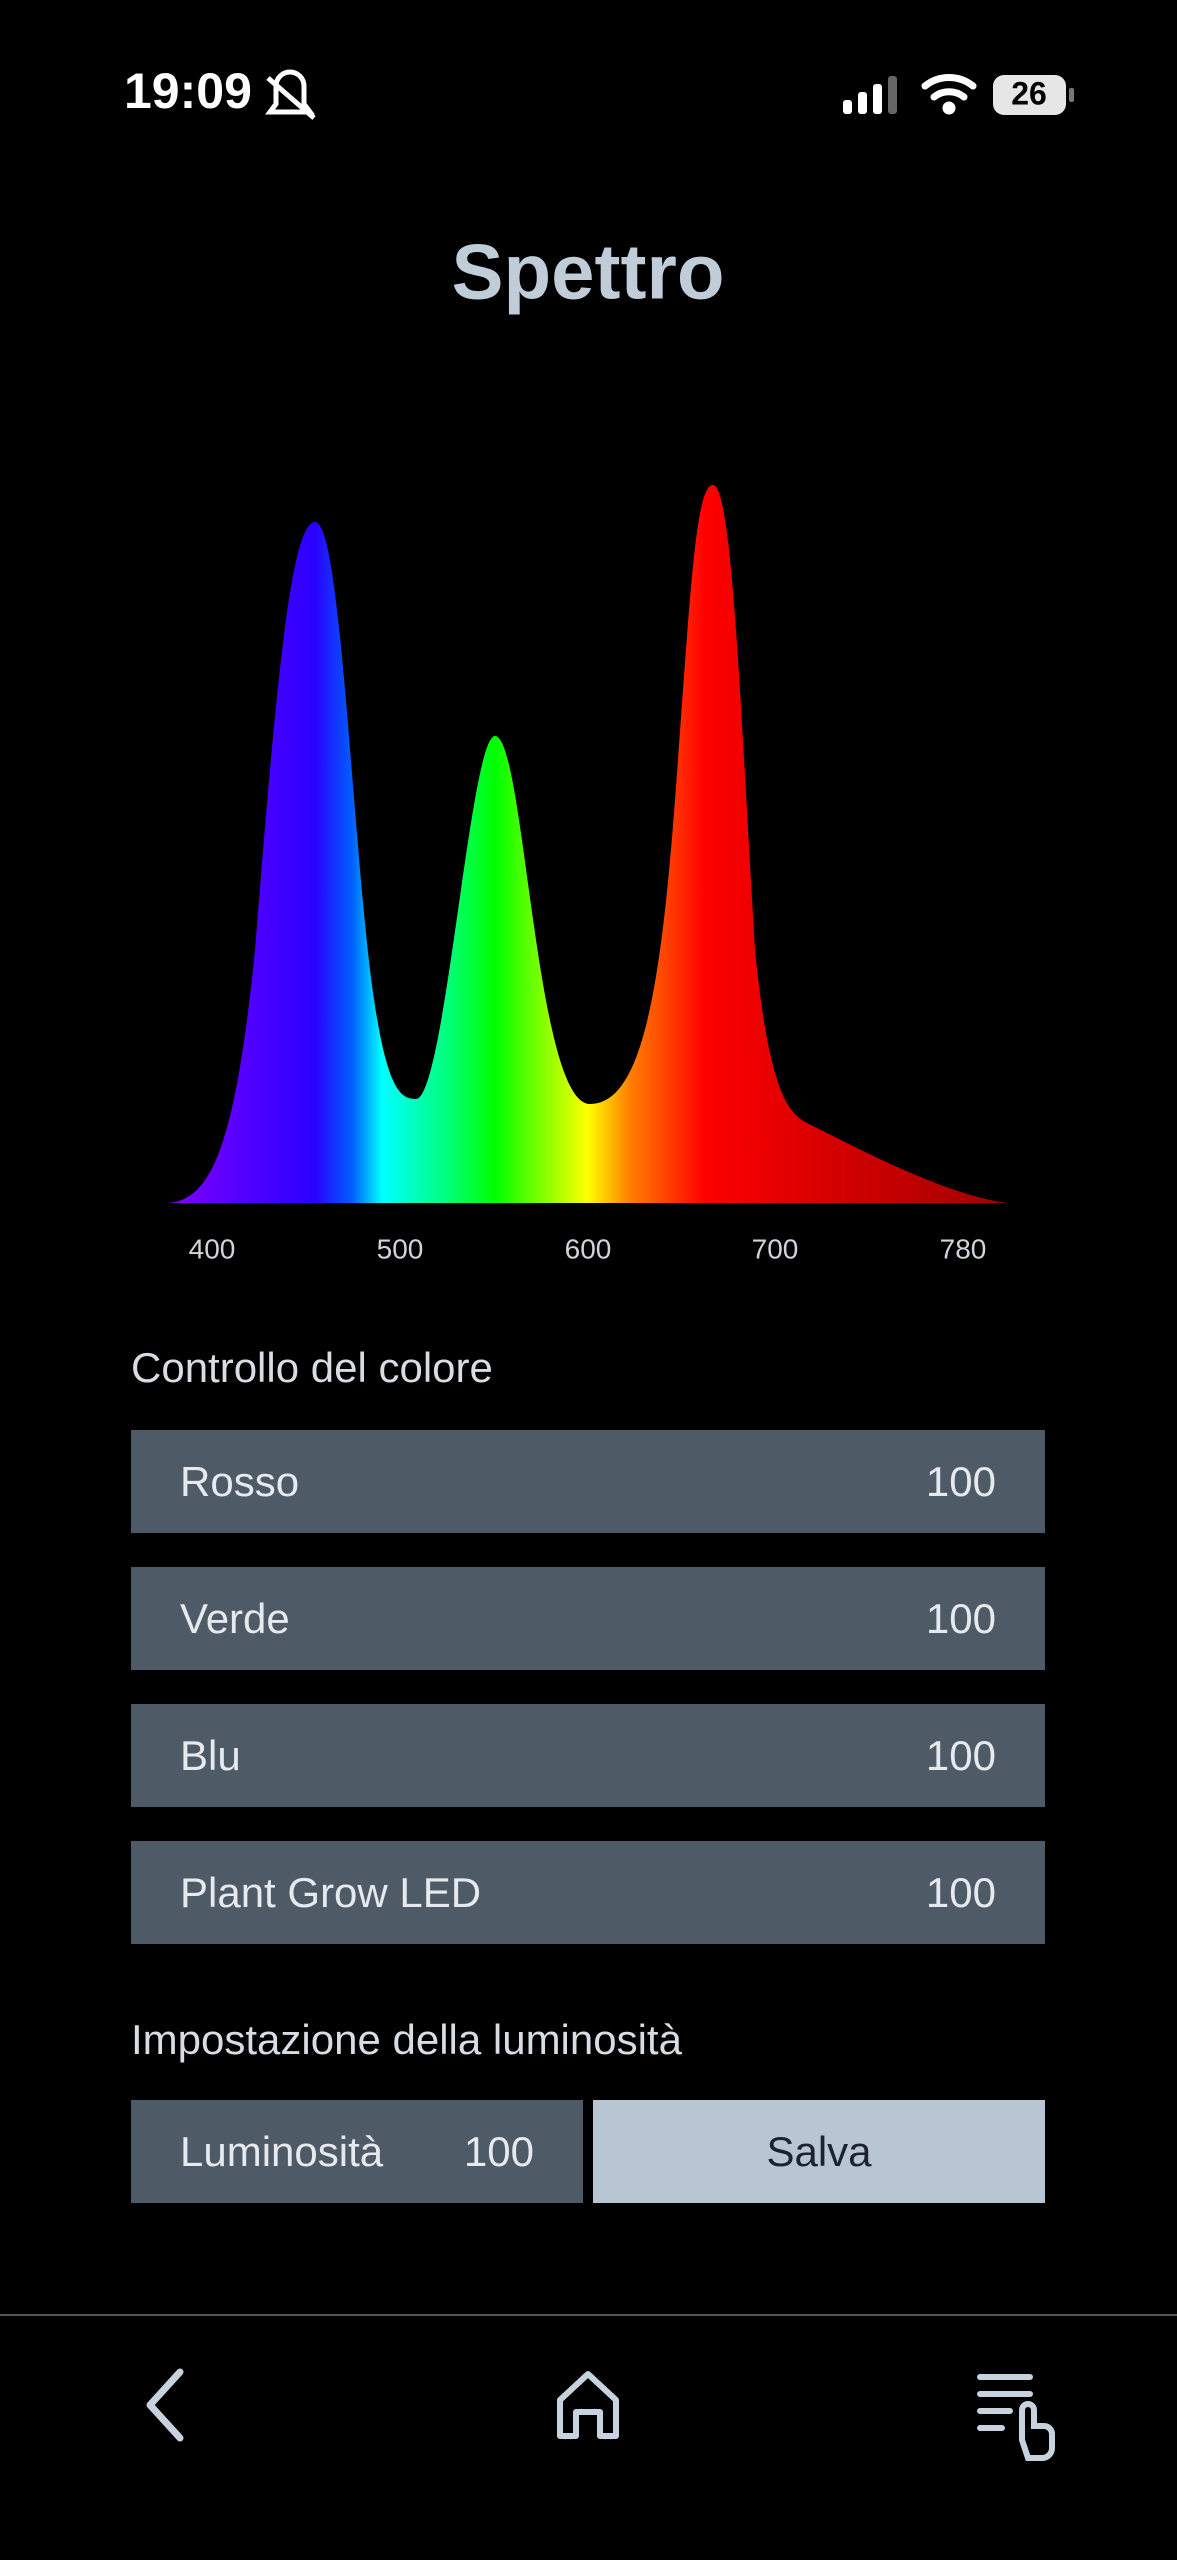  I want to click on battery, so click(1029, 95).